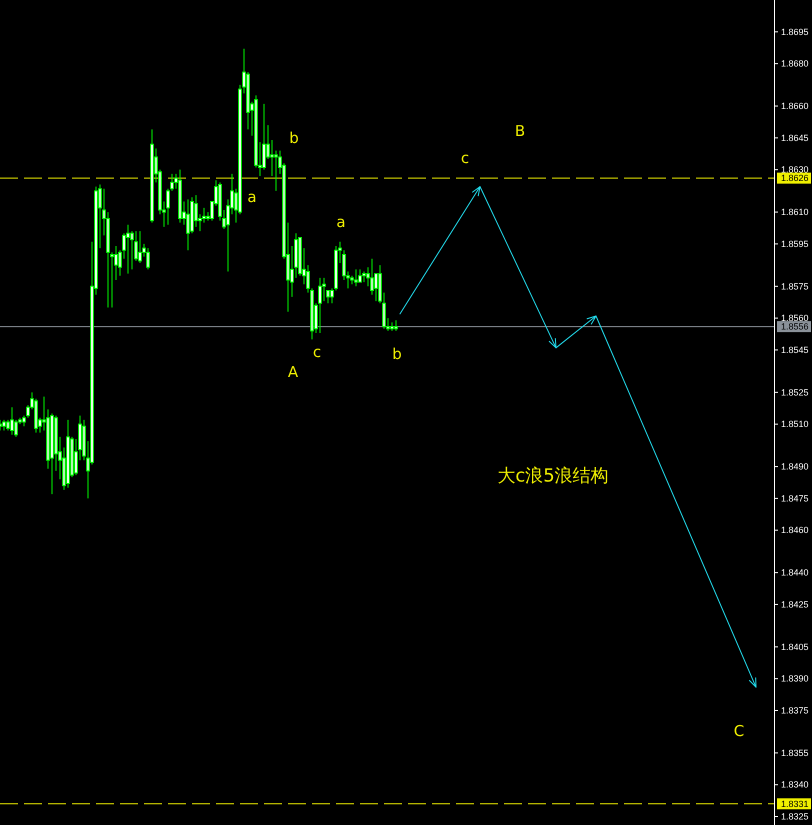 The image size is (812, 825). I want to click on annotation: C, so click(739, 731).